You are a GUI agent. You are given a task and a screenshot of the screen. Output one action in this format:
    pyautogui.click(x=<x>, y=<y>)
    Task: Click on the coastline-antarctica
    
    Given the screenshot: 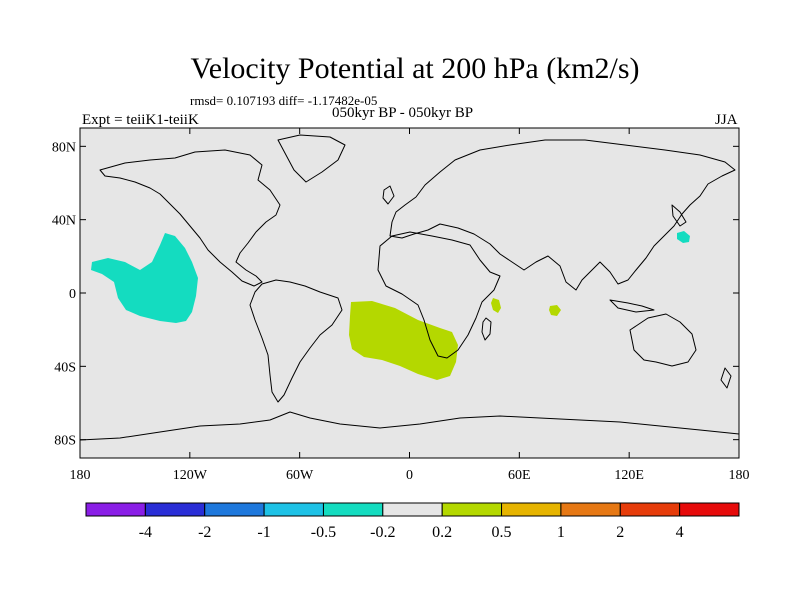 What is the action you would take?
    pyautogui.click(x=409, y=426)
    